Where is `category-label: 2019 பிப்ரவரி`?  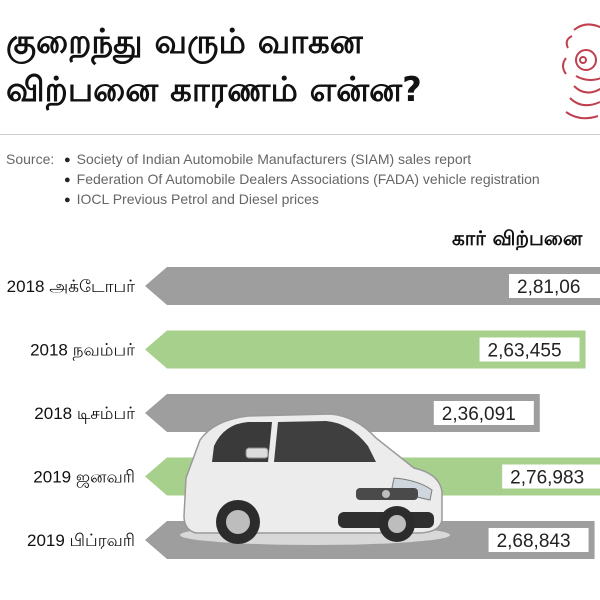 category-label: 2019 பிப்ரவரி is located at coordinates (81, 540).